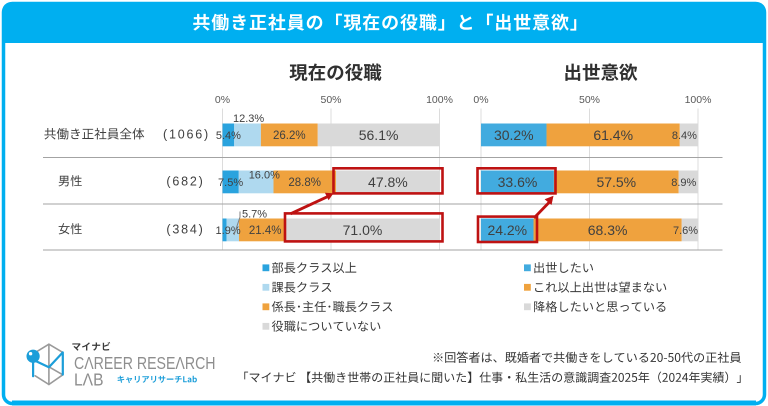 The width and height of the screenshot is (768, 406). I want to click on svg-text: 16.0%, so click(264, 176).